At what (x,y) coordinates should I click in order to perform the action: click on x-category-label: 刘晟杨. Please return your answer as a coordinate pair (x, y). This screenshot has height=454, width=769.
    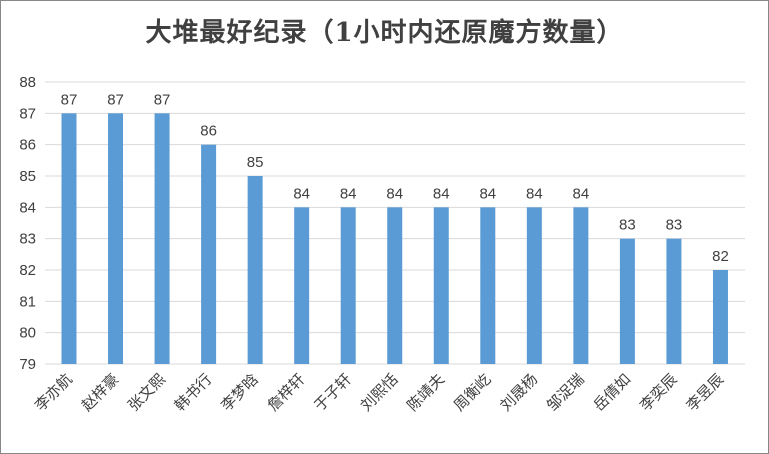
    Looking at the image, I should click on (519, 392).